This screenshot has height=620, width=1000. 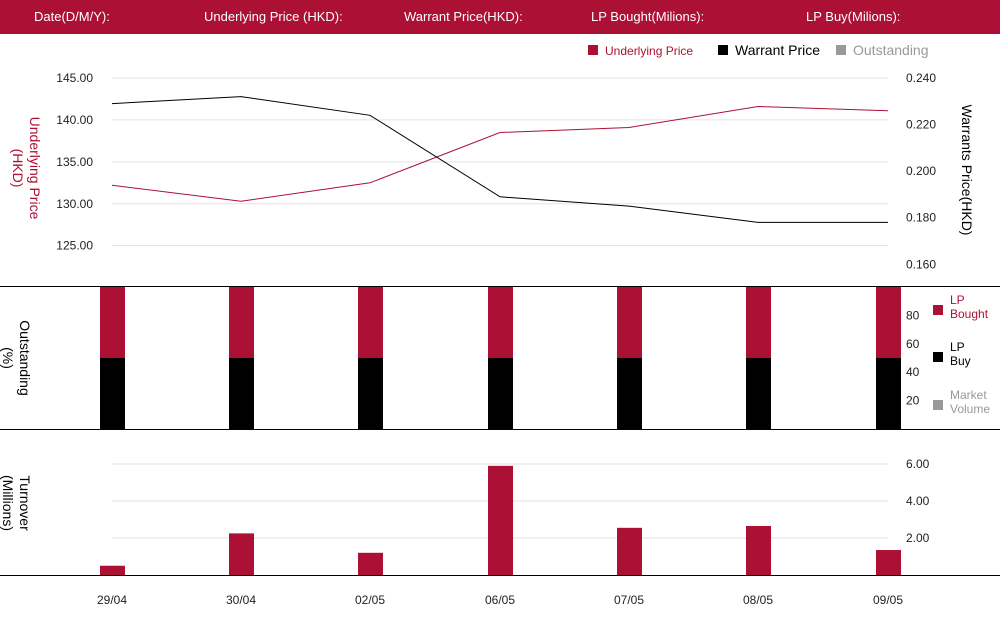 I want to click on x-axis-tick-label: 02/05, so click(x=370, y=600).